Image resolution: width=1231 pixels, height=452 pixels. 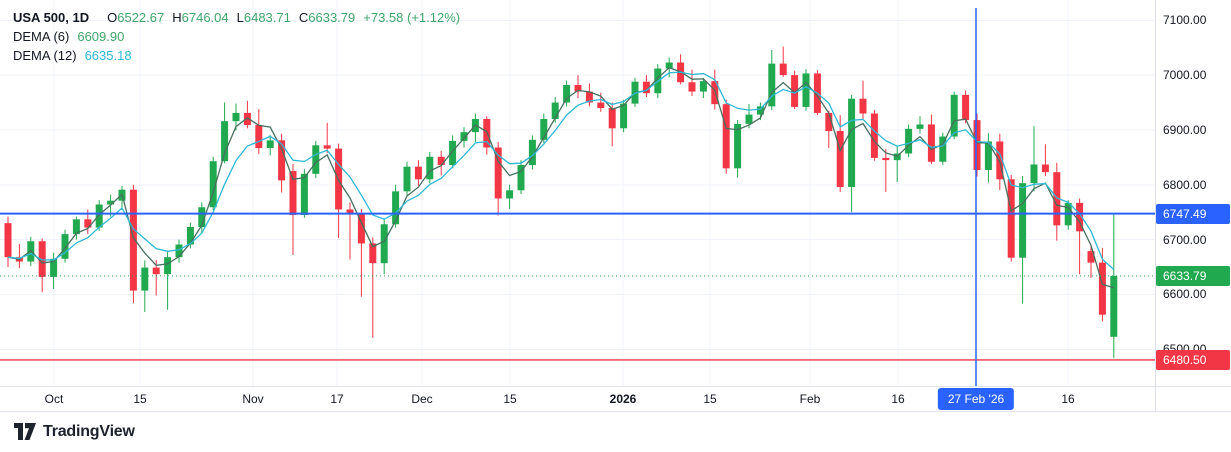 I want to click on dema6-value: 6609.90, so click(x=101, y=36).